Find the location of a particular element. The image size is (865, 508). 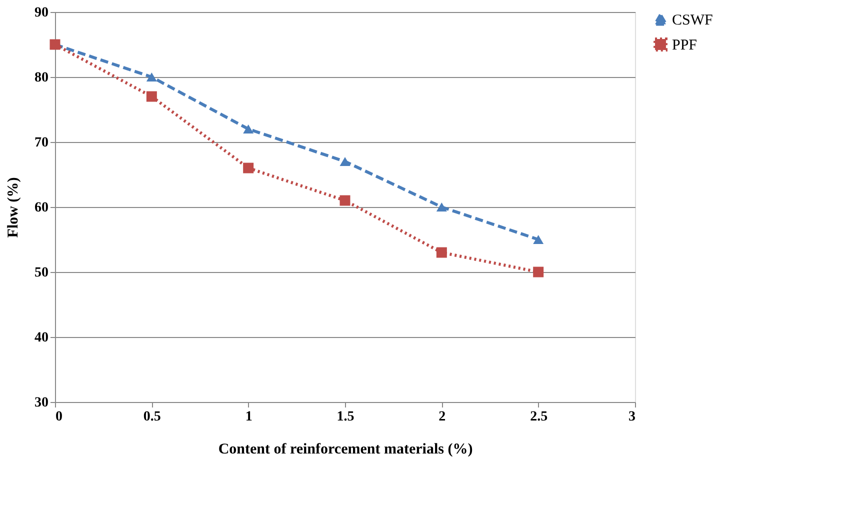

y-tick-label: 70 is located at coordinates (41, 143).